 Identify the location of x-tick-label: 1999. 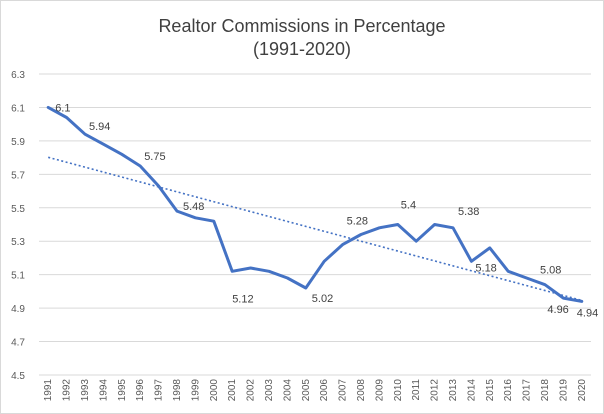
(195, 390).